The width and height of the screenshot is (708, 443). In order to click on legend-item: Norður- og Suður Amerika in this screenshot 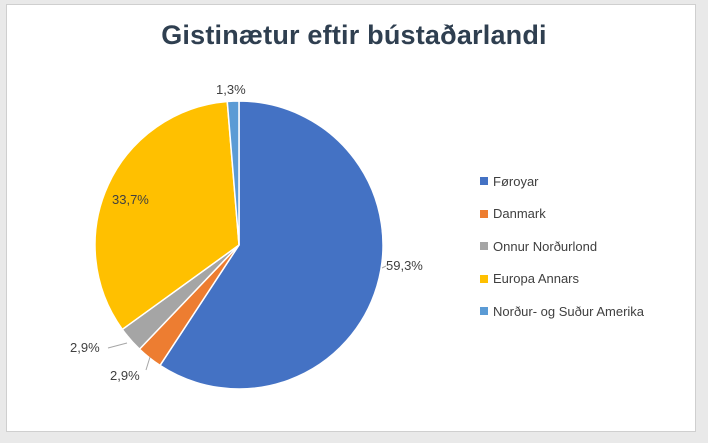, I will do `click(562, 311)`.